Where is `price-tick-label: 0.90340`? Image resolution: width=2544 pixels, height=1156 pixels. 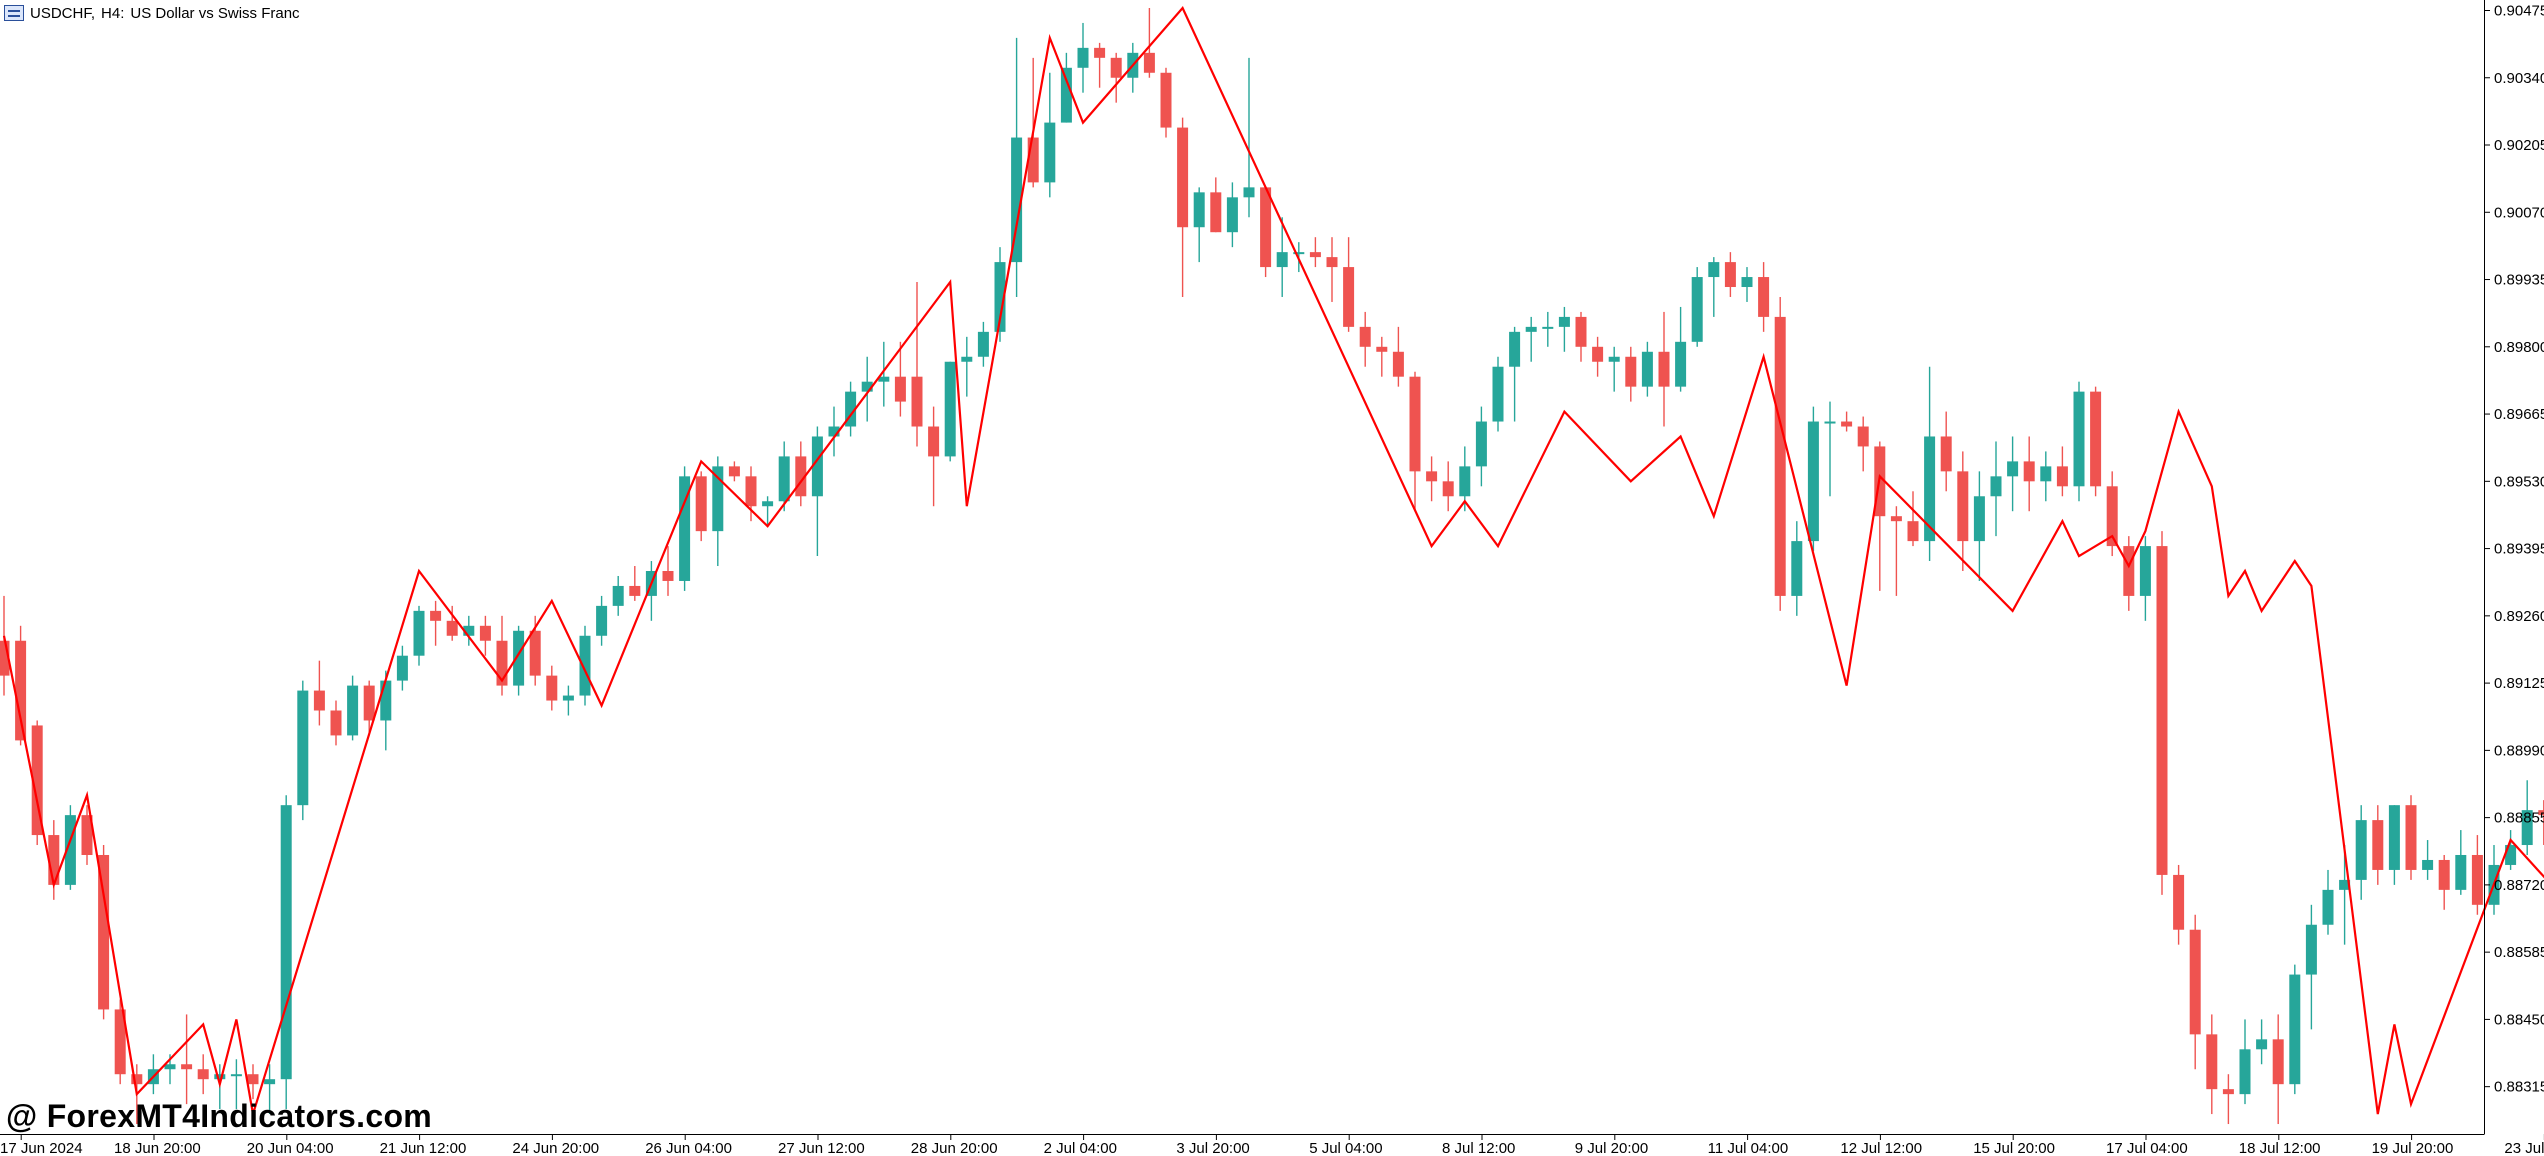 price-tick-label: 0.90340 is located at coordinates (2519, 78).